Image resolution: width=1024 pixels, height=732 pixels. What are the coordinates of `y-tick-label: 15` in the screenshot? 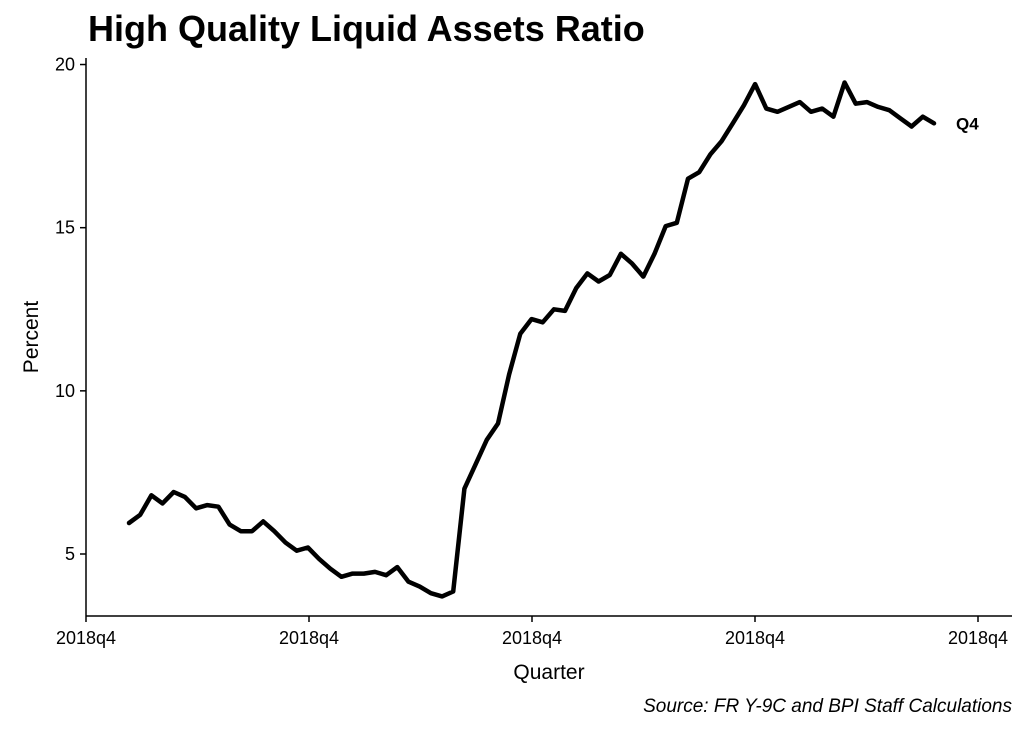 It's located at (65, 228).